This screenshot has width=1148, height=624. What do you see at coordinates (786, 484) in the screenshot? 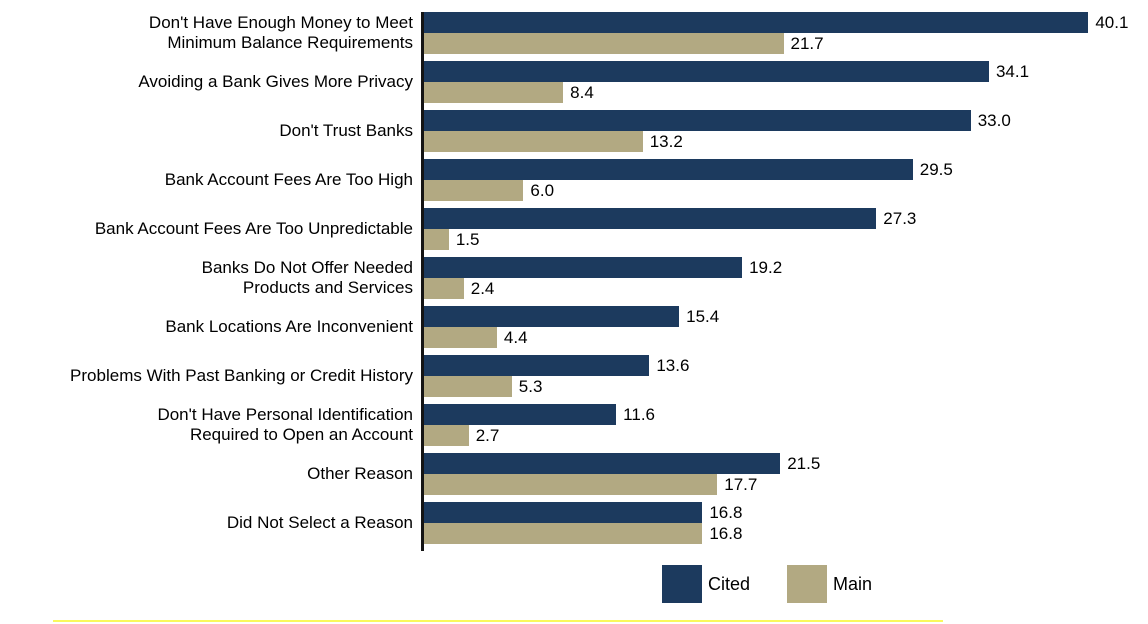
I see `bar-line-main: 17.7` at bounding box center [786, 484].